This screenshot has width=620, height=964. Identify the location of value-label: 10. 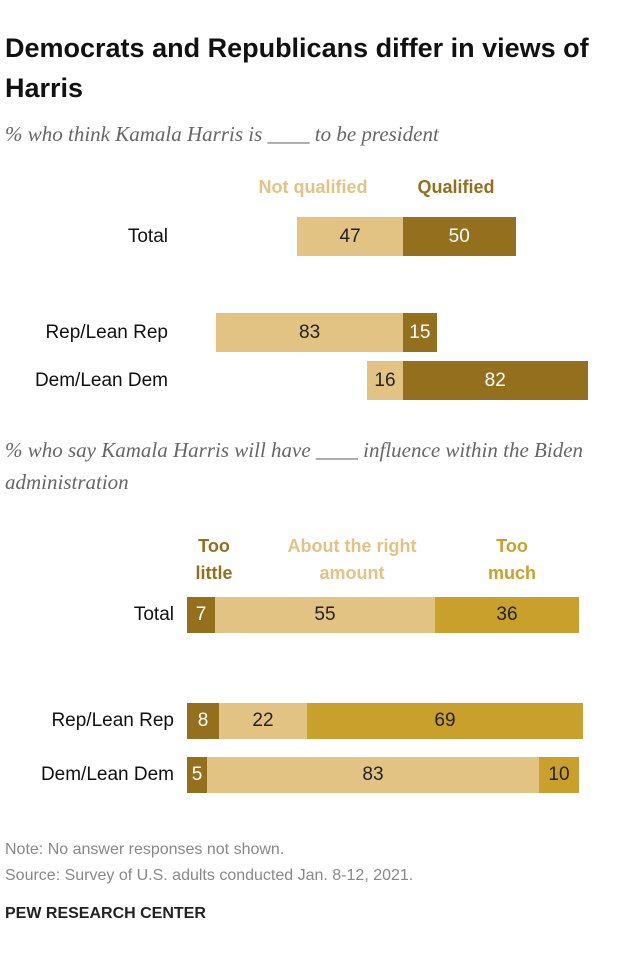
(559, 774).